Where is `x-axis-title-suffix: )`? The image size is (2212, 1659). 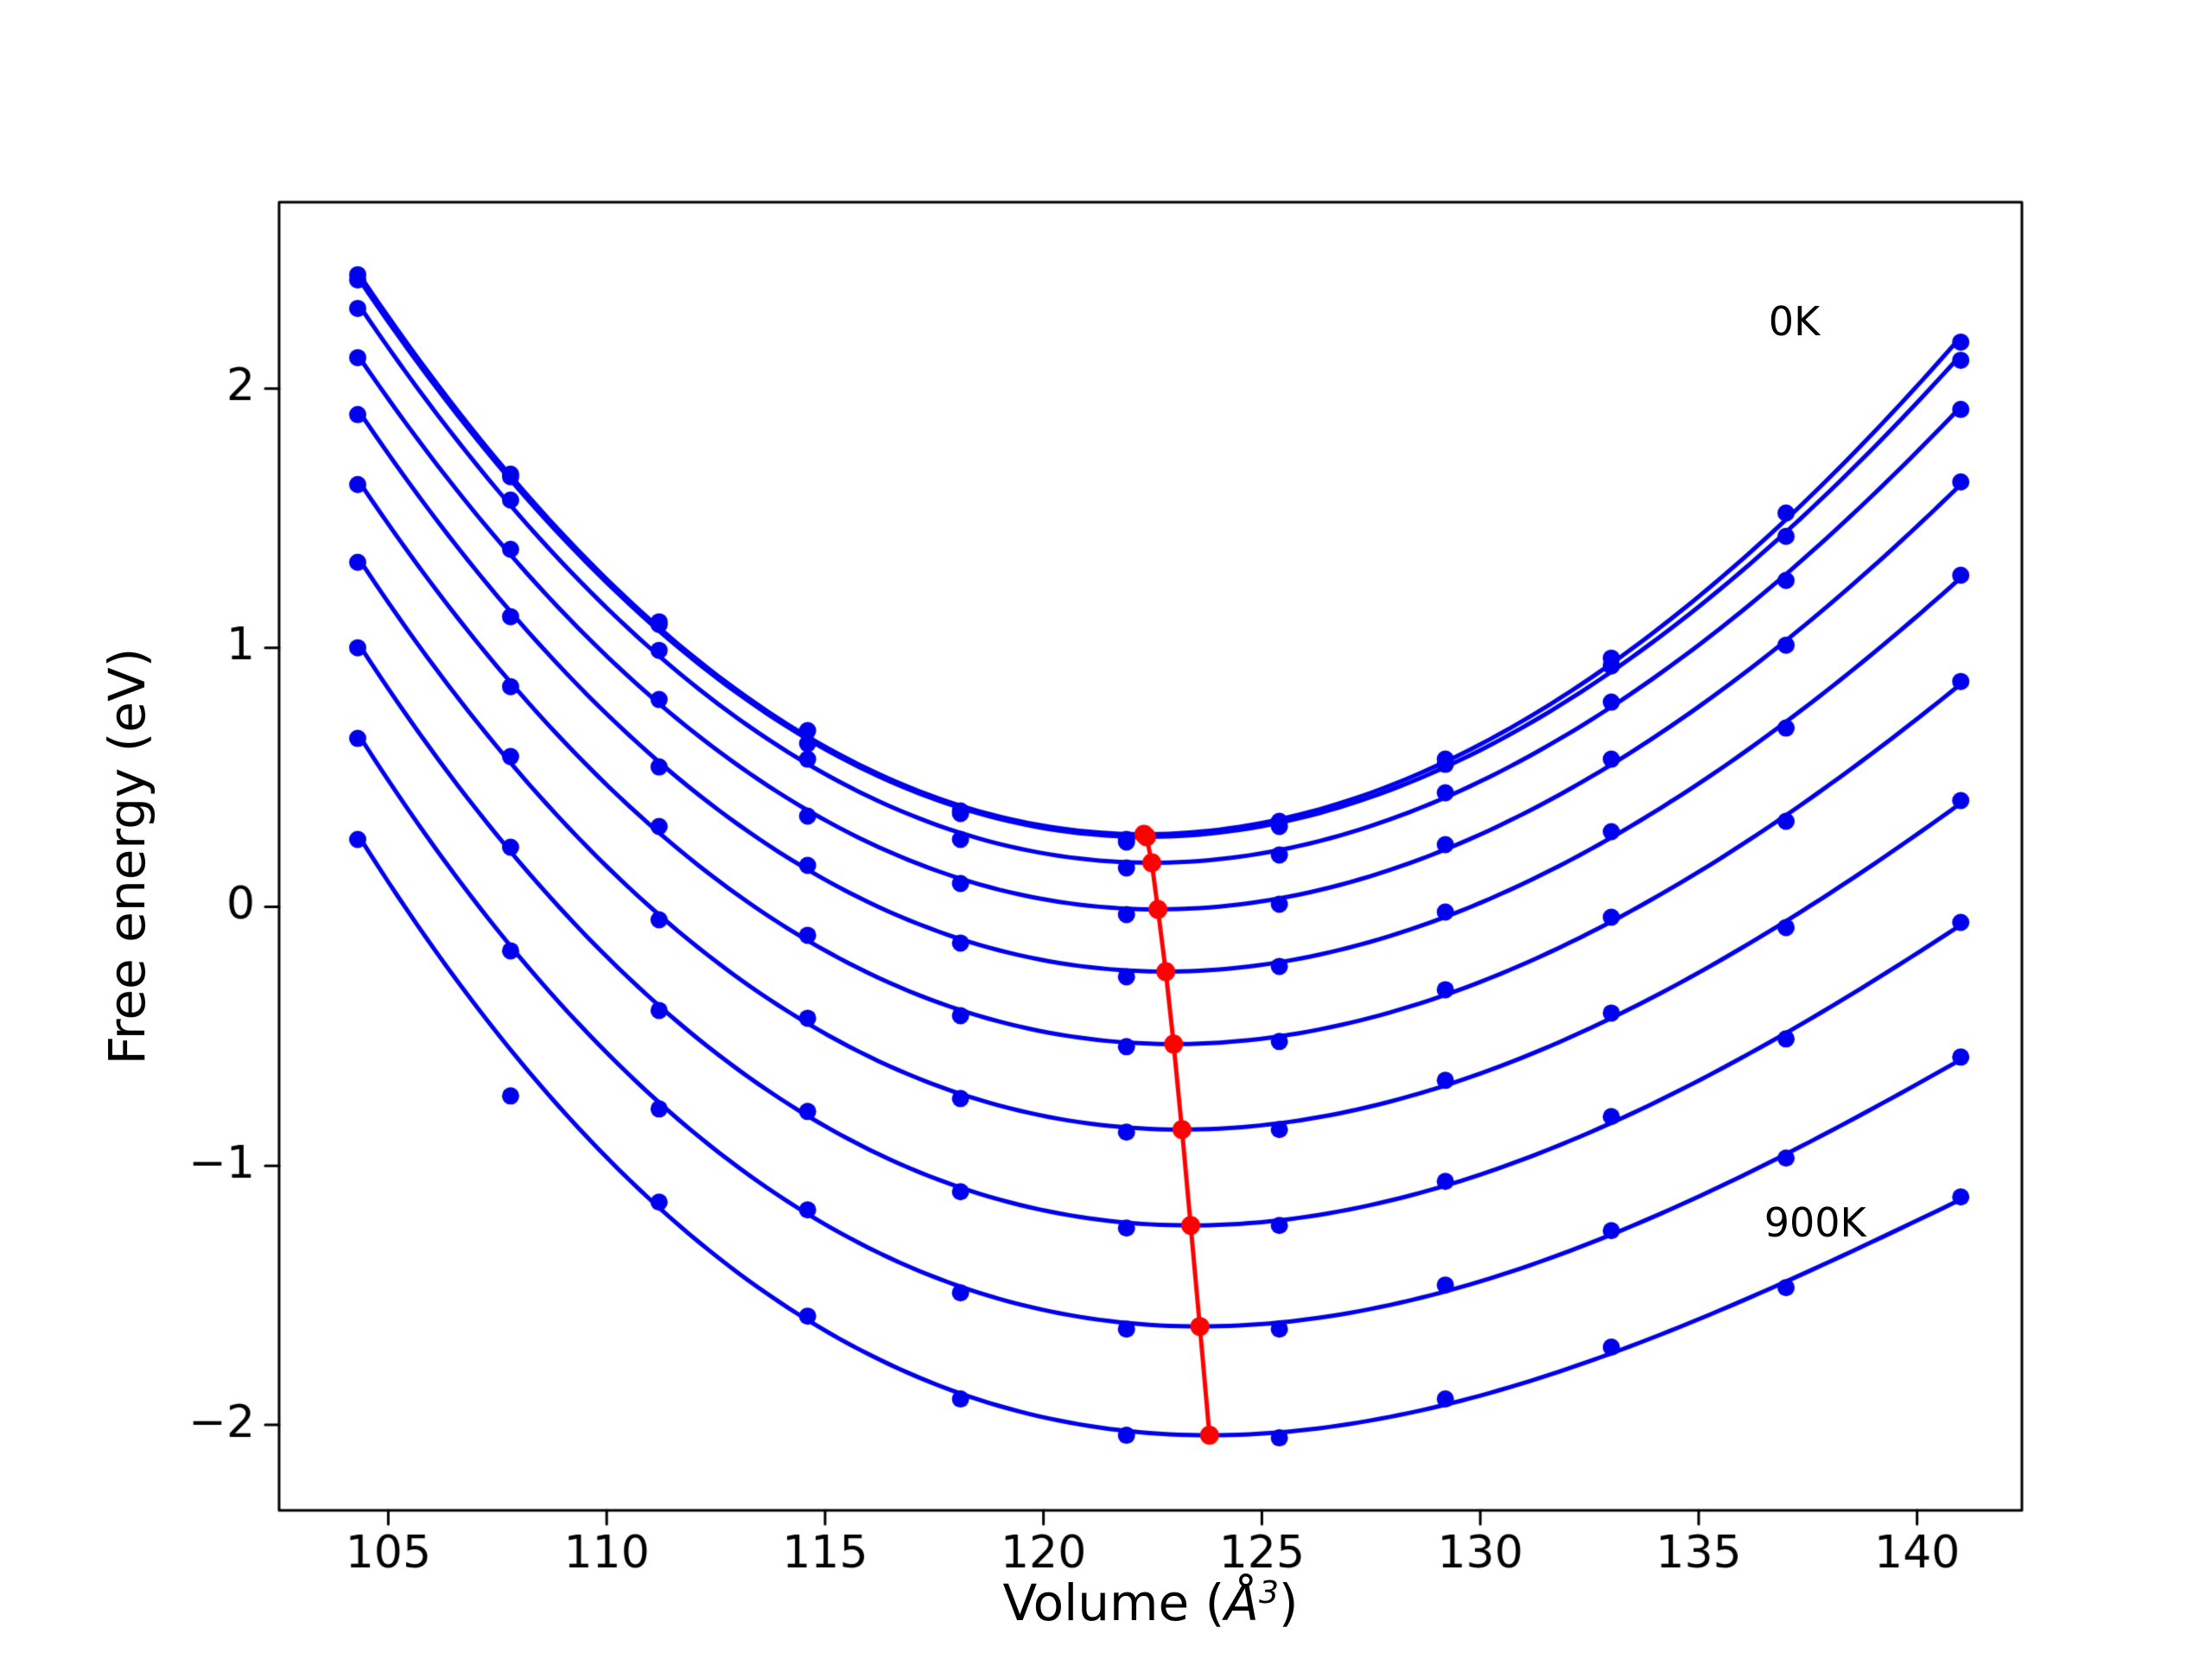
x-axis-title-suffix: ) is located at coordinates (1288, 1602).